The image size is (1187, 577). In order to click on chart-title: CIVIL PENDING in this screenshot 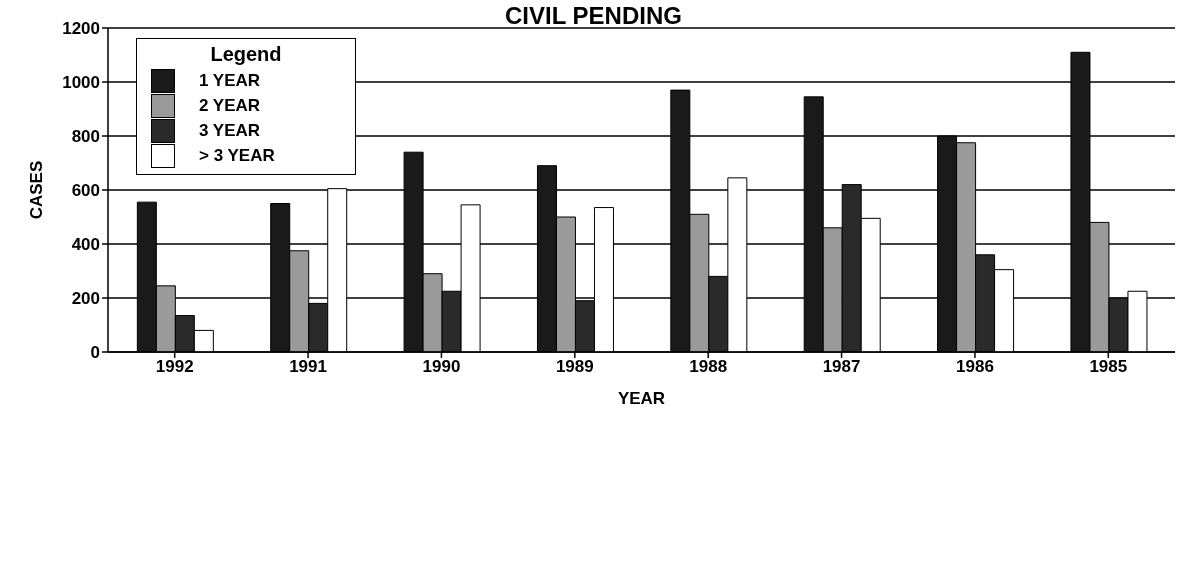, I will do `click(593, 15)`.